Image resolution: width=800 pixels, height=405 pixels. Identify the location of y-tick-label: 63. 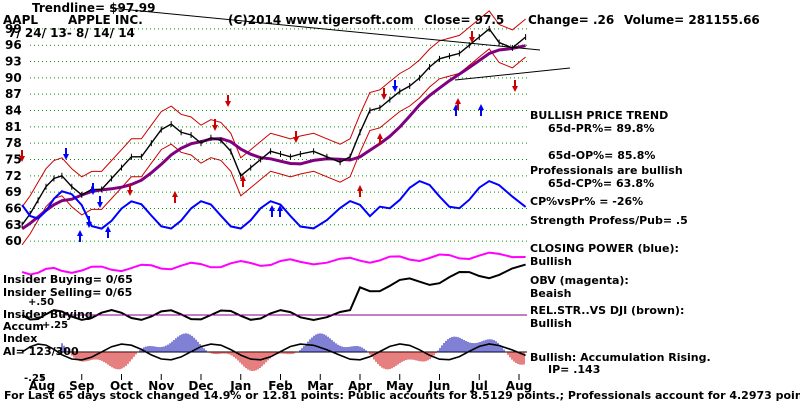
(13, 225).